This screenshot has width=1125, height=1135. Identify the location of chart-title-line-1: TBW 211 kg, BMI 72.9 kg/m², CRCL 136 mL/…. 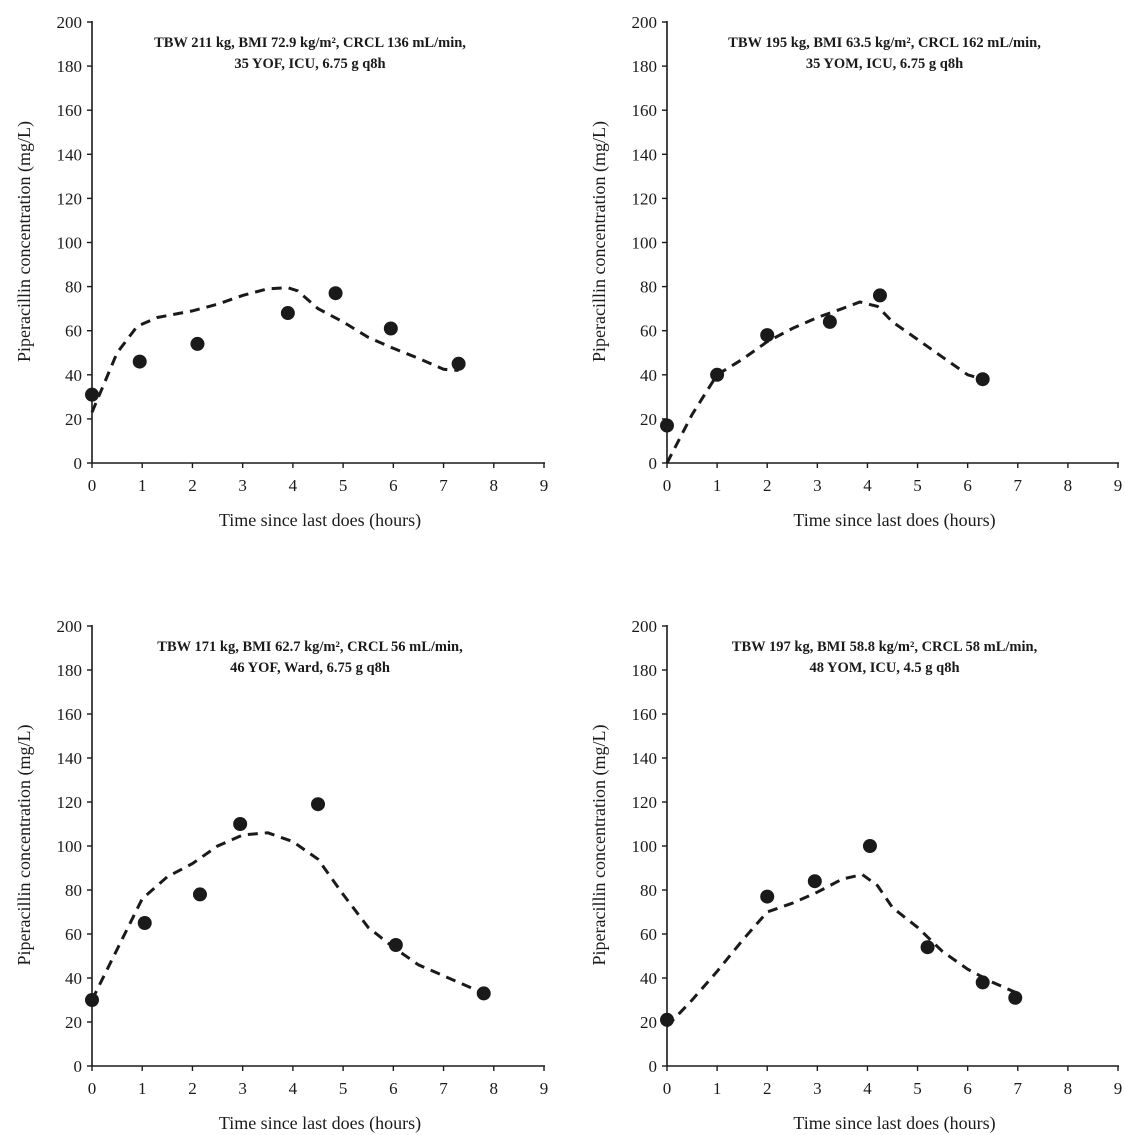
(310, 43).